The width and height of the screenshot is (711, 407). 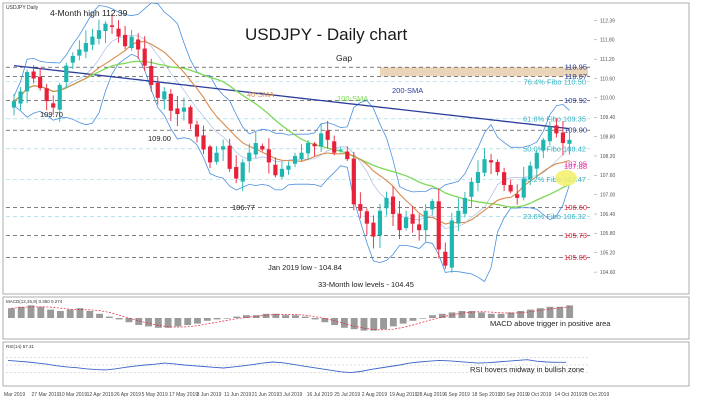 What do you see at coordinates (607, 22) in the screenshot?
I see `price-tick-label-0: 112.39` at bounding box center [607, 22].